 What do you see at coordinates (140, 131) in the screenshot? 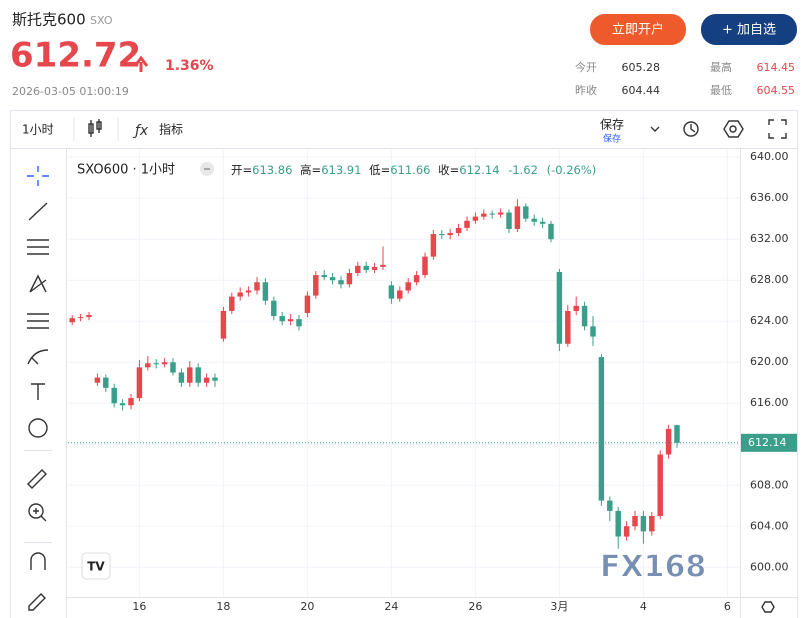
I see `fx-icon: ƒx` at bounding box center [140, 131].